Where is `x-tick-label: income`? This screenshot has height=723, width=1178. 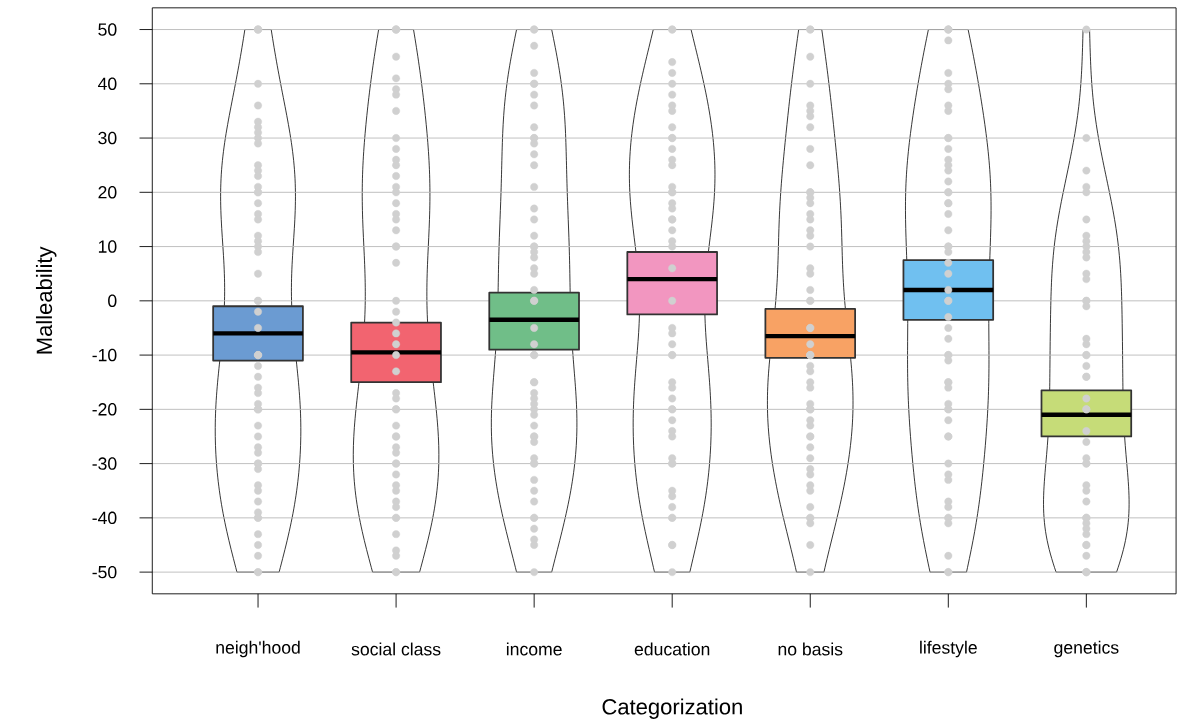
x-tick-label: income is located at coordinates (534, 649).